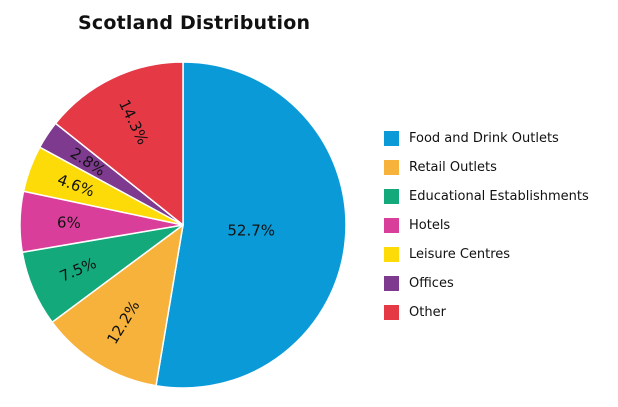  I want to click on legend-label: Hotels, so click(430, 225).